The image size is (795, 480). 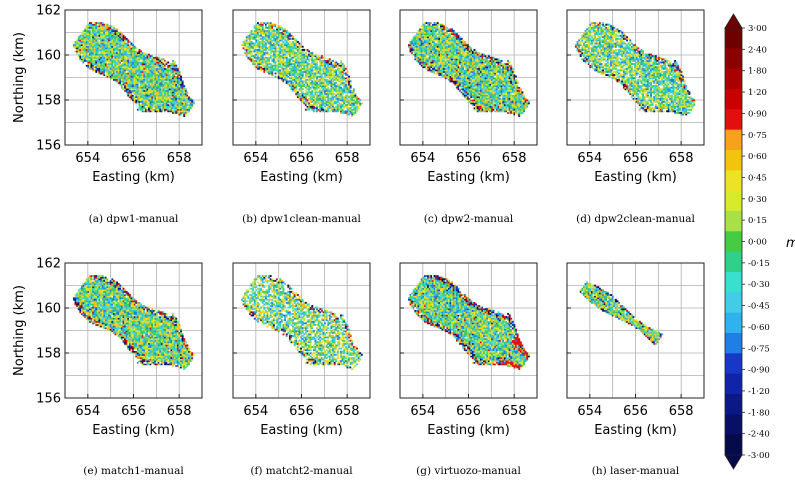 I want to click on x-axis-label: Easting (km), so click(x=301, y=177).